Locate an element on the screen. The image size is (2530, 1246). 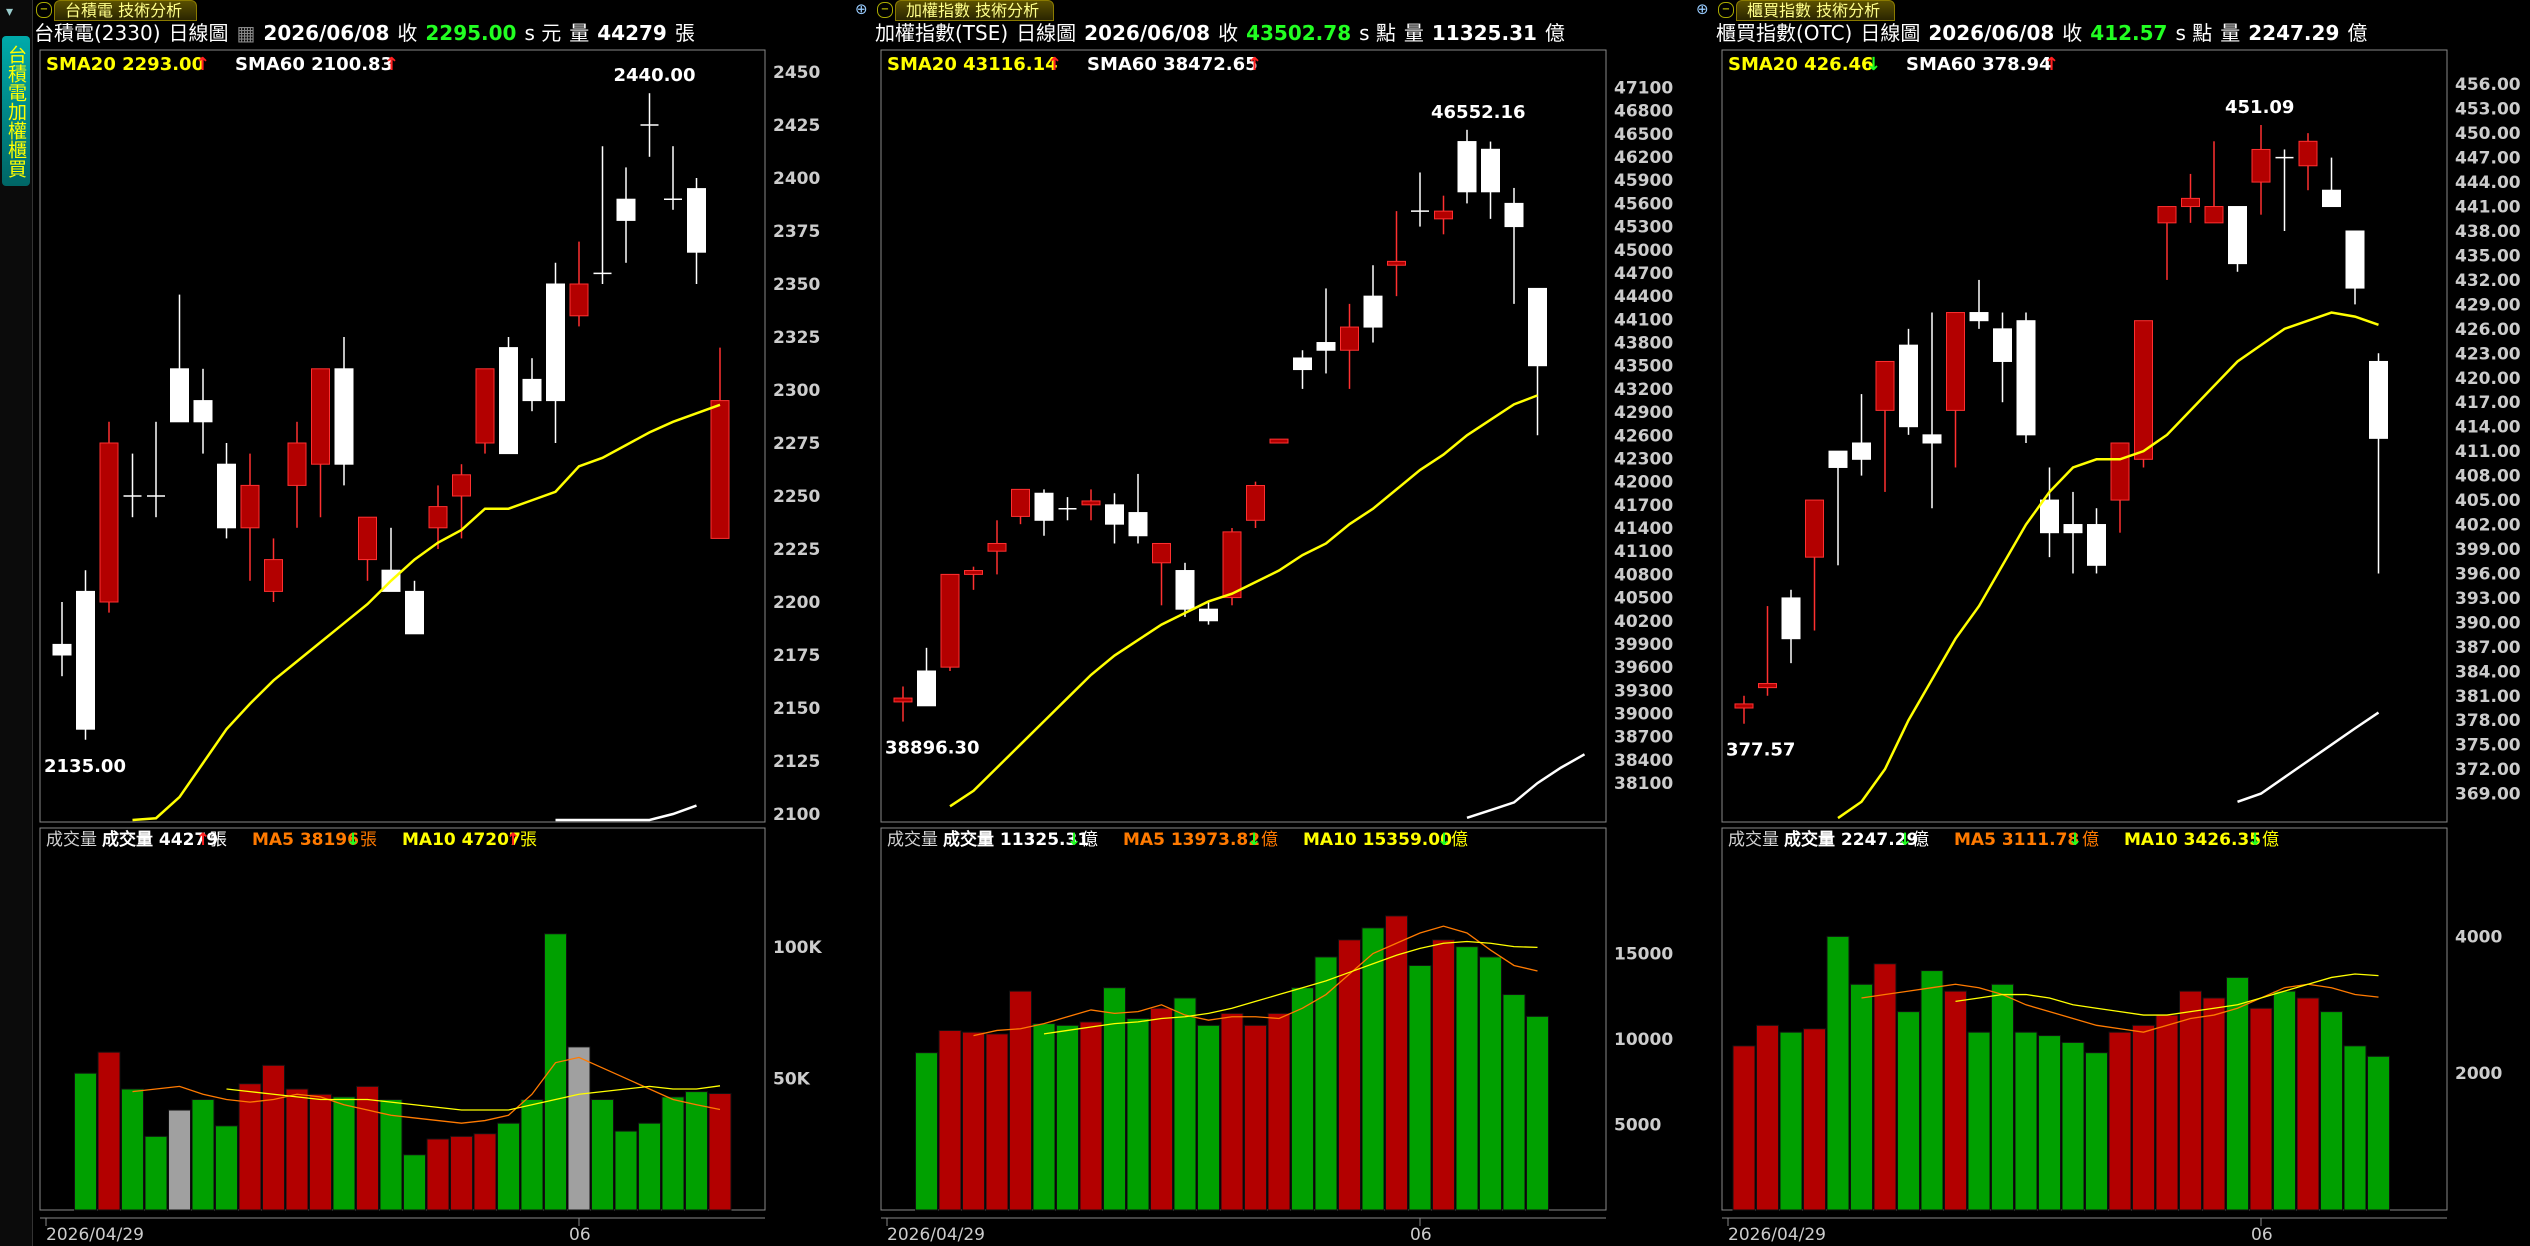
volume-legend-unit: 張 is located at coordinates (368, 840).